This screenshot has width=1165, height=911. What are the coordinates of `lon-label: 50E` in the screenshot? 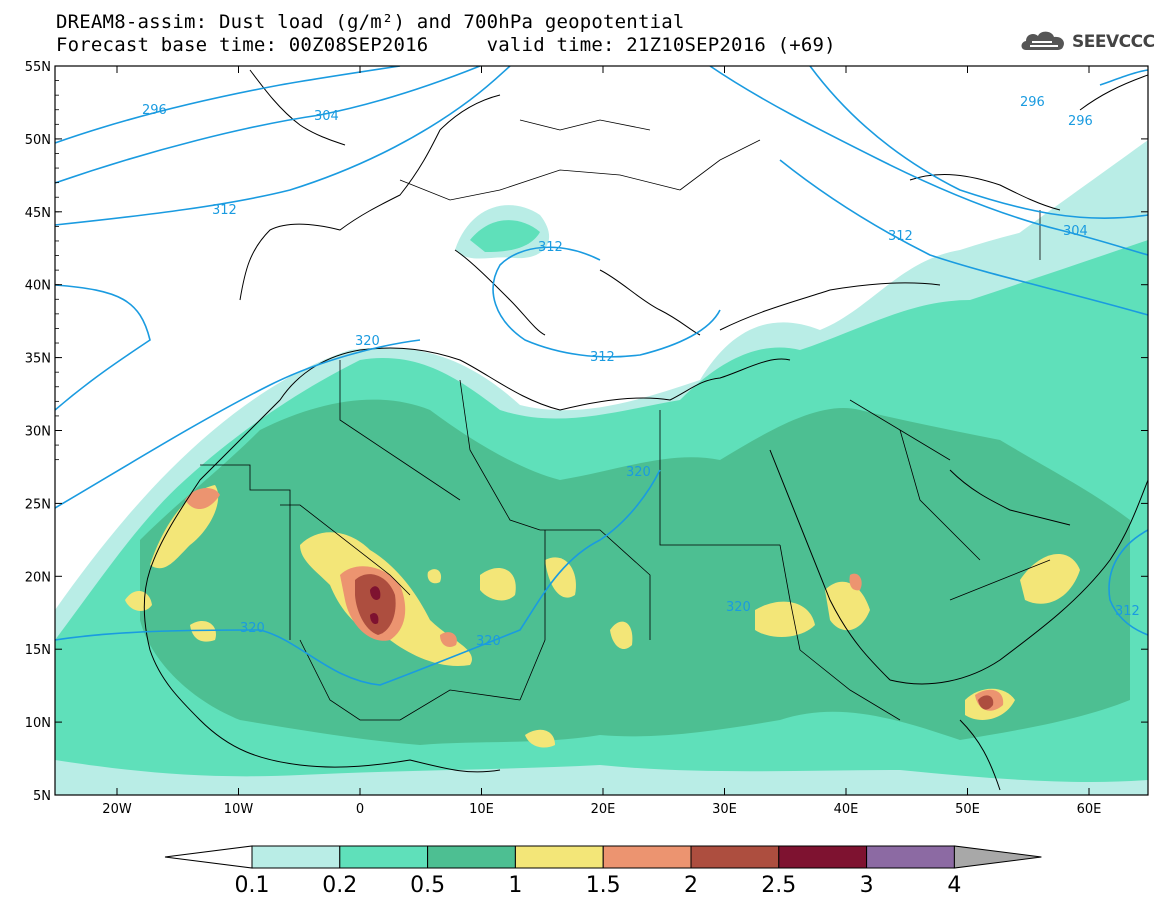 It's located at (967, 809).